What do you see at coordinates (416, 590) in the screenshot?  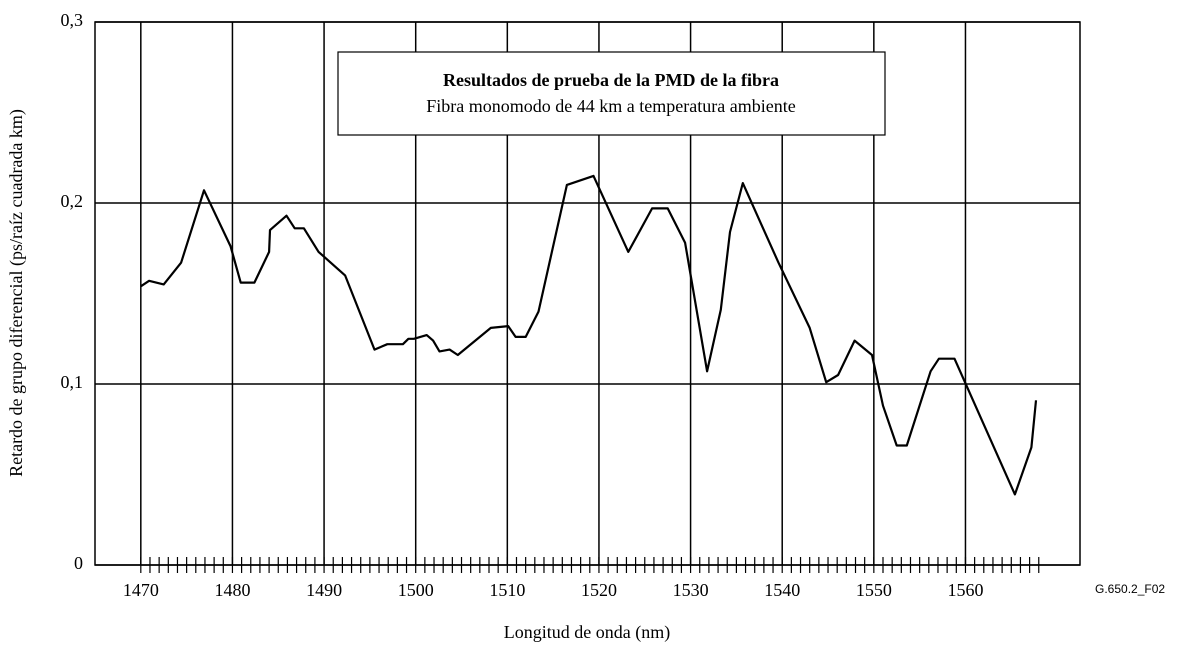 I see `x-tick-label: 1500` at bounding box center [416, 590].